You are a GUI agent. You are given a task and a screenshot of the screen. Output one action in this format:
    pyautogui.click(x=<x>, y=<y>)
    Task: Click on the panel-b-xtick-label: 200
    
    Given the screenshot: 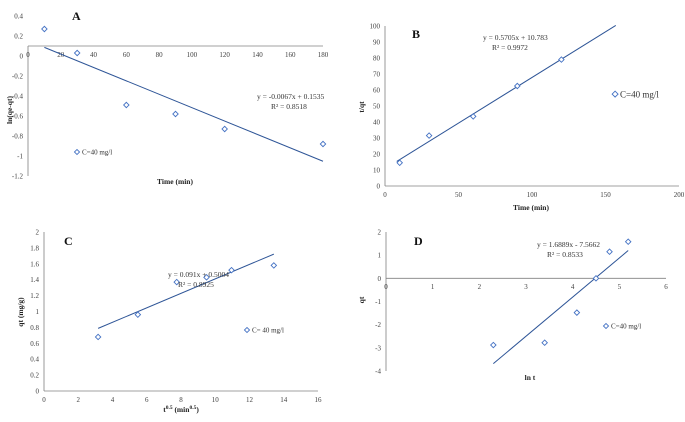 What is the action you would take?
    pyautogui.click(x=679, y=195)
    